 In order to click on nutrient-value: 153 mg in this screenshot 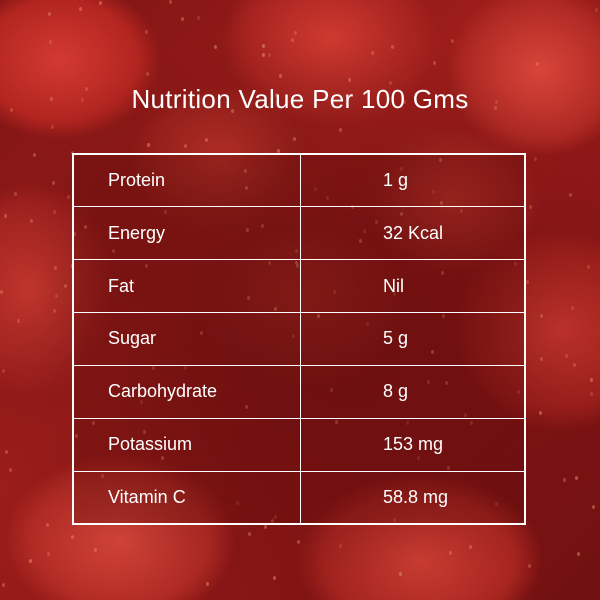, I will do `click(412, 444)`.